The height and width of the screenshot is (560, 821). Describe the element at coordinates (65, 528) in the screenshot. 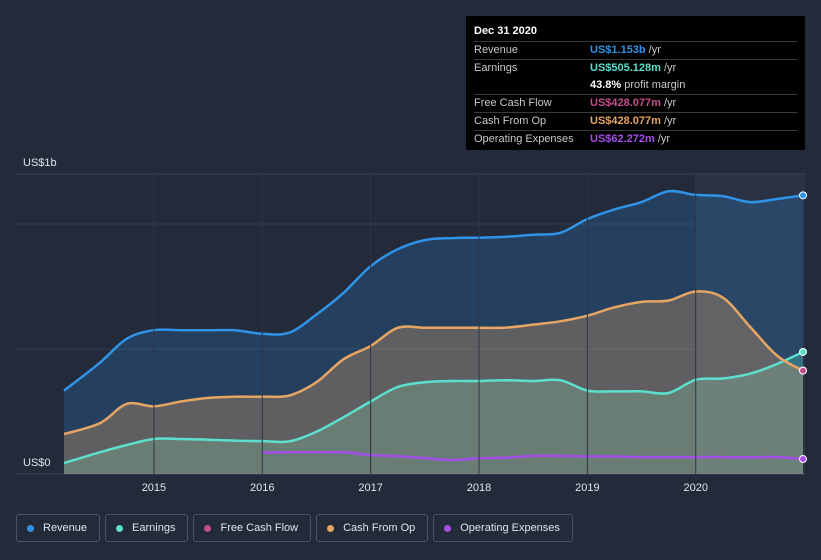

I see `legend-label: Revenue` at that location.